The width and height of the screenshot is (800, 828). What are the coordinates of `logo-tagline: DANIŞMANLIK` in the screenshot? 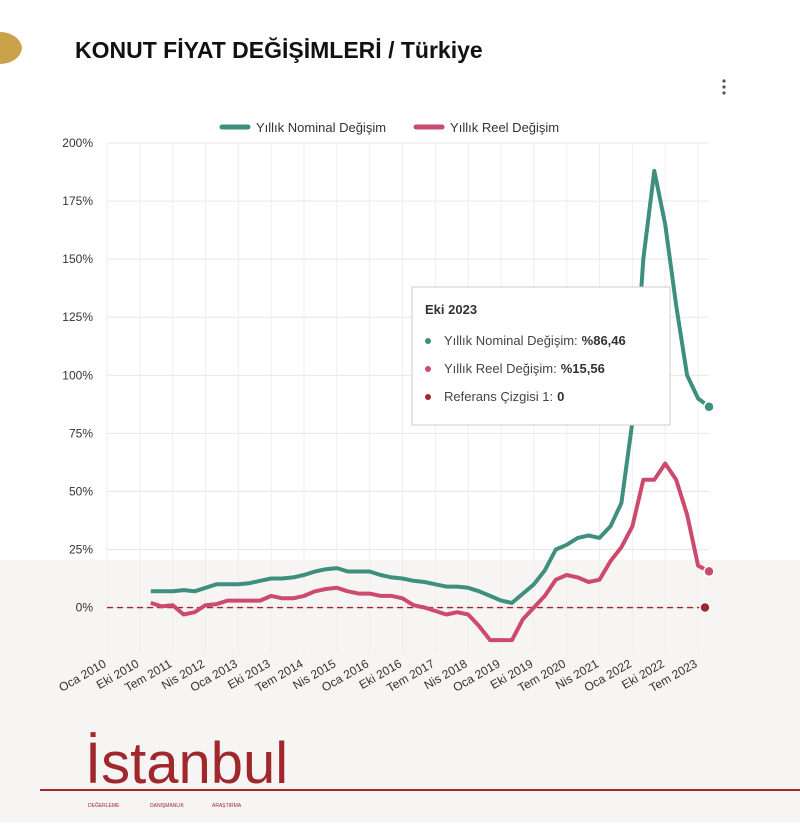 It's located at (167, 806).